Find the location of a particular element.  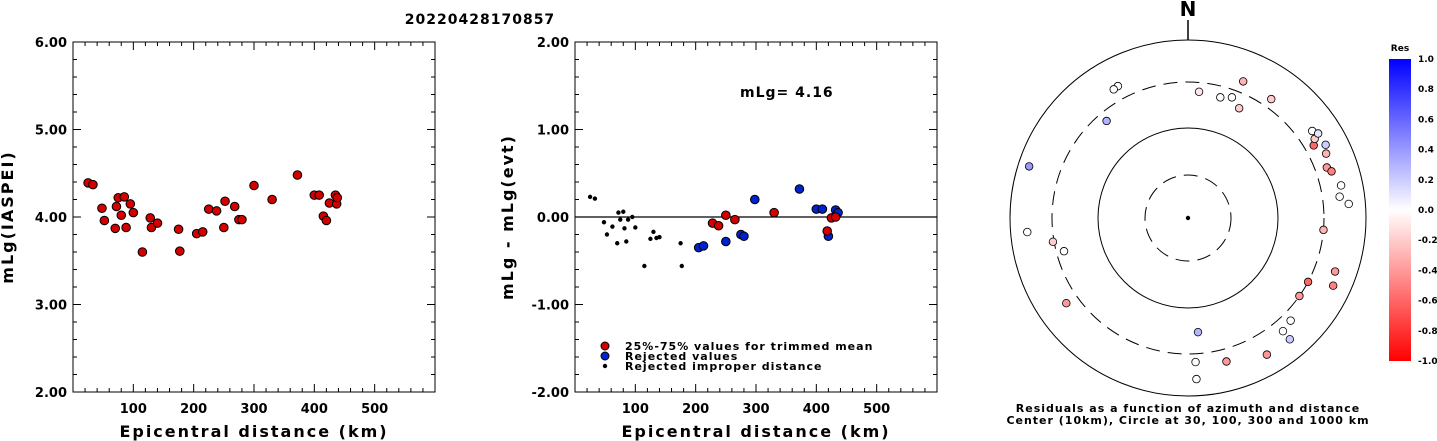

figure-title: 20220428170857 is located at coordinates (480, 20).